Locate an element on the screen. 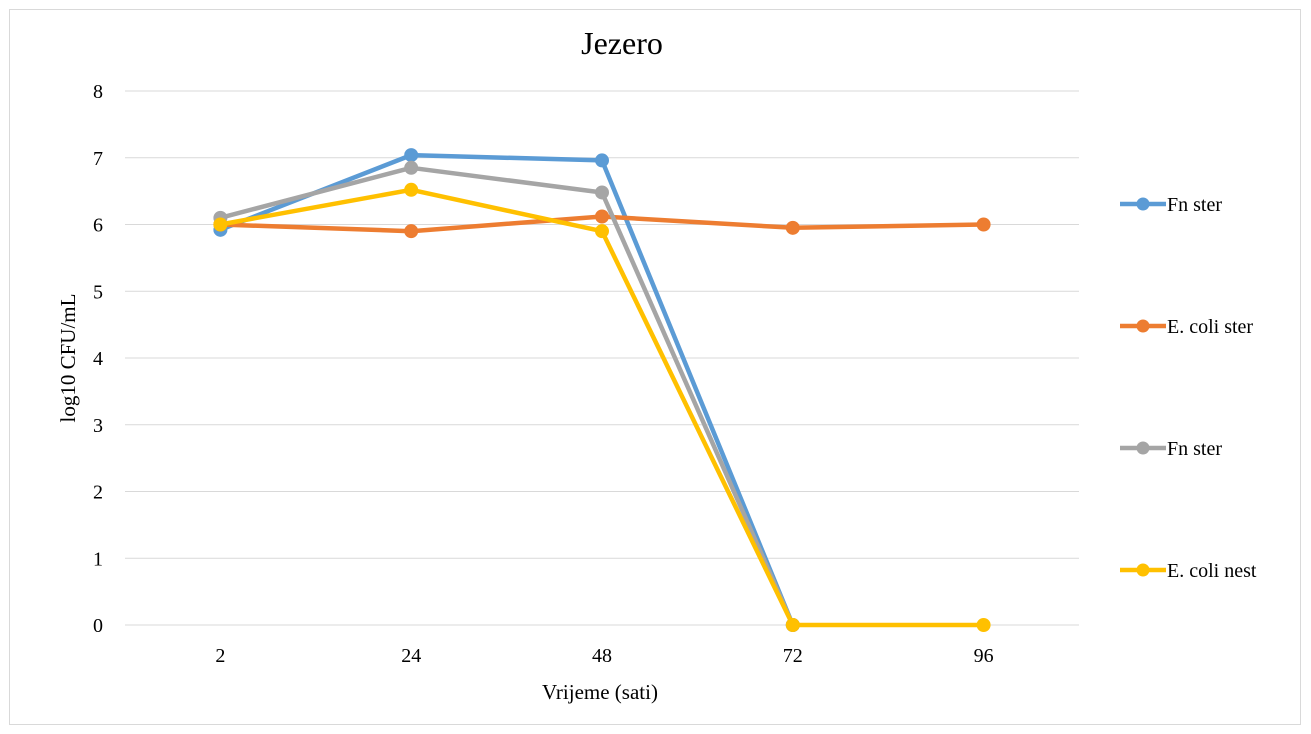 This screenshot has width=1311, height=734. y-tick-label: 3 is located at coordinates (98, 426).